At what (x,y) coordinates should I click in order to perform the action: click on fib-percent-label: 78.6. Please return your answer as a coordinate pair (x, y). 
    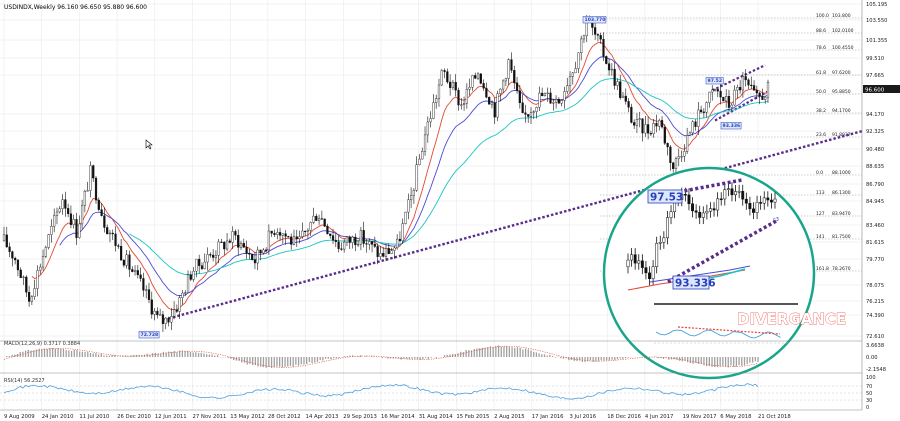
    Looking at the image, I should click on (821, 48).